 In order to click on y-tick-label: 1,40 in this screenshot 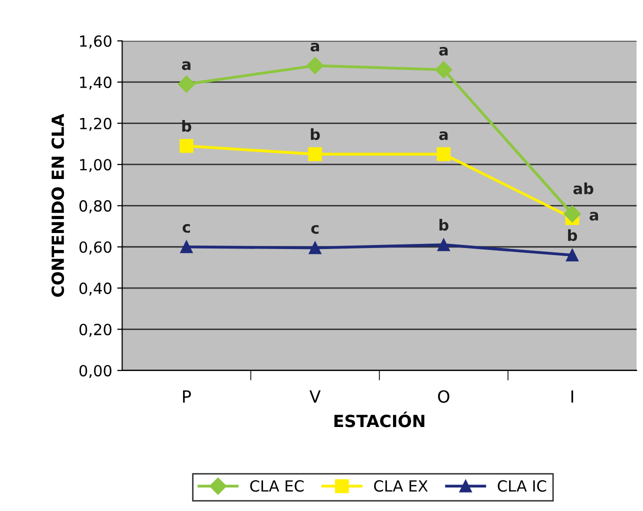, I will do `click(96, 83)`.